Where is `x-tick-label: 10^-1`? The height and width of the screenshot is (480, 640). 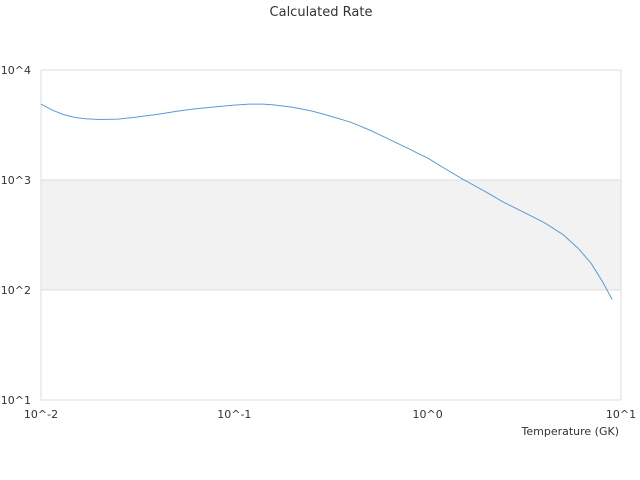 x-tick-label: 10^-1 is located at coordinates (234, 414).